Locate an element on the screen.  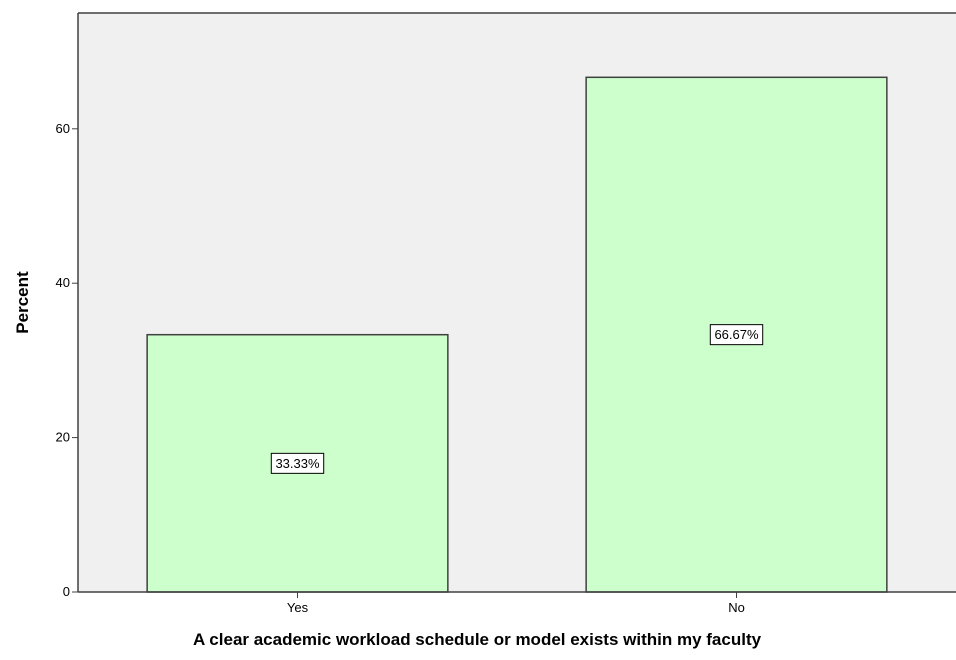
data-label: 33.33% is located at coordinates (297, 463).